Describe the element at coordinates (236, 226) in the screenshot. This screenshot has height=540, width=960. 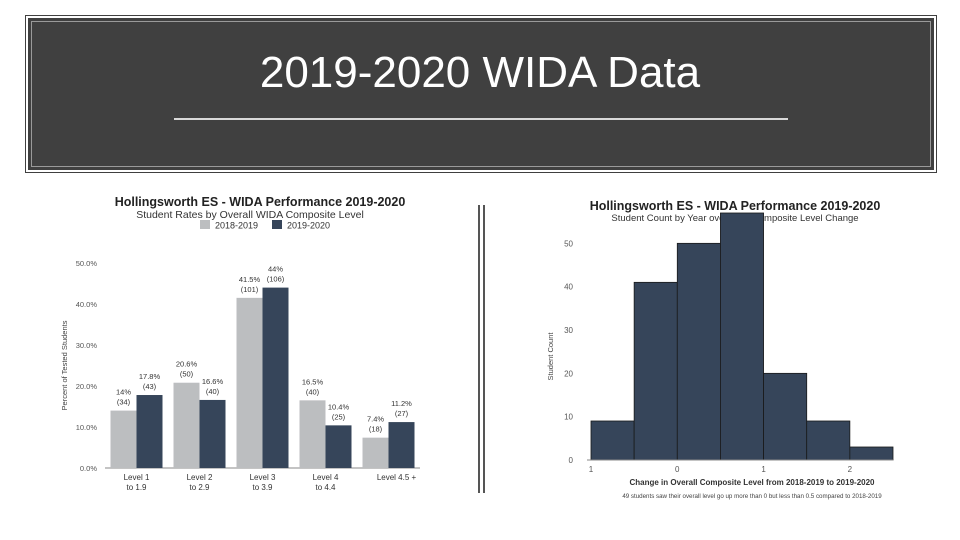
I see `legend-label-2018-2019: 2018-2019` at that location.